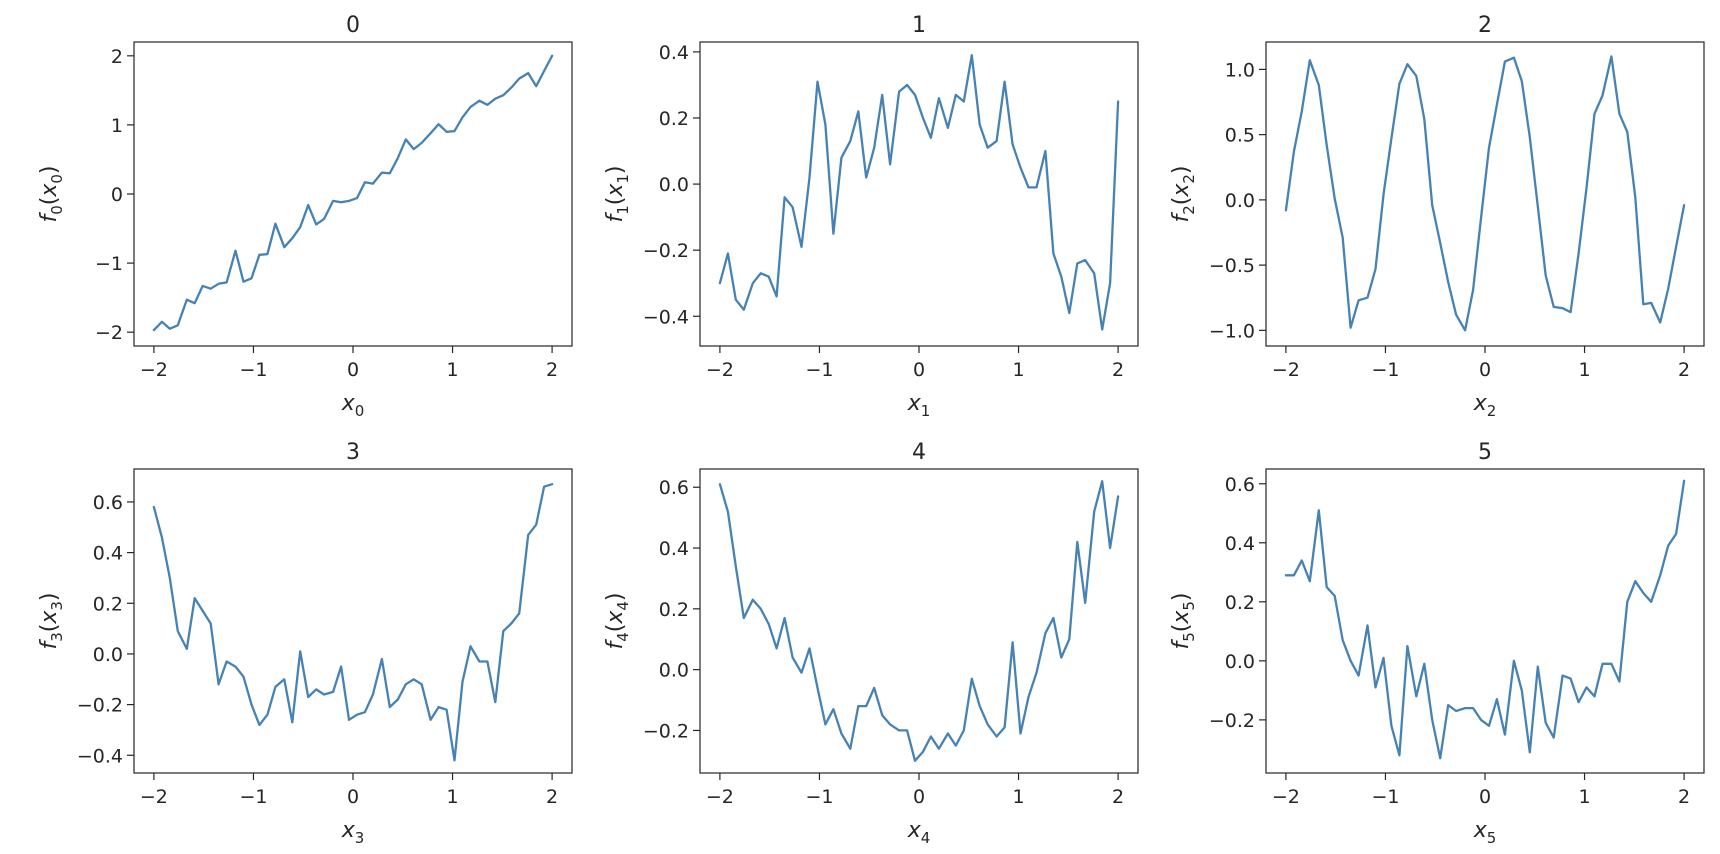  Describe the element at coordinates (552, 370) in the screenshot. I see `x-tick-label-0-4: 2` at that location.